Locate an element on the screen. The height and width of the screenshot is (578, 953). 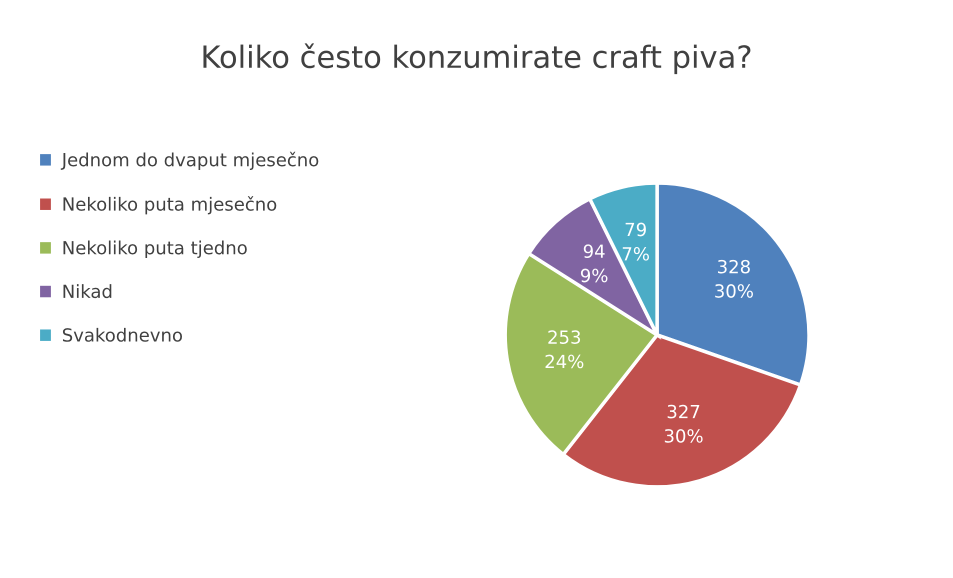
legend-label: Nikad is located at coordinates (88, 291).